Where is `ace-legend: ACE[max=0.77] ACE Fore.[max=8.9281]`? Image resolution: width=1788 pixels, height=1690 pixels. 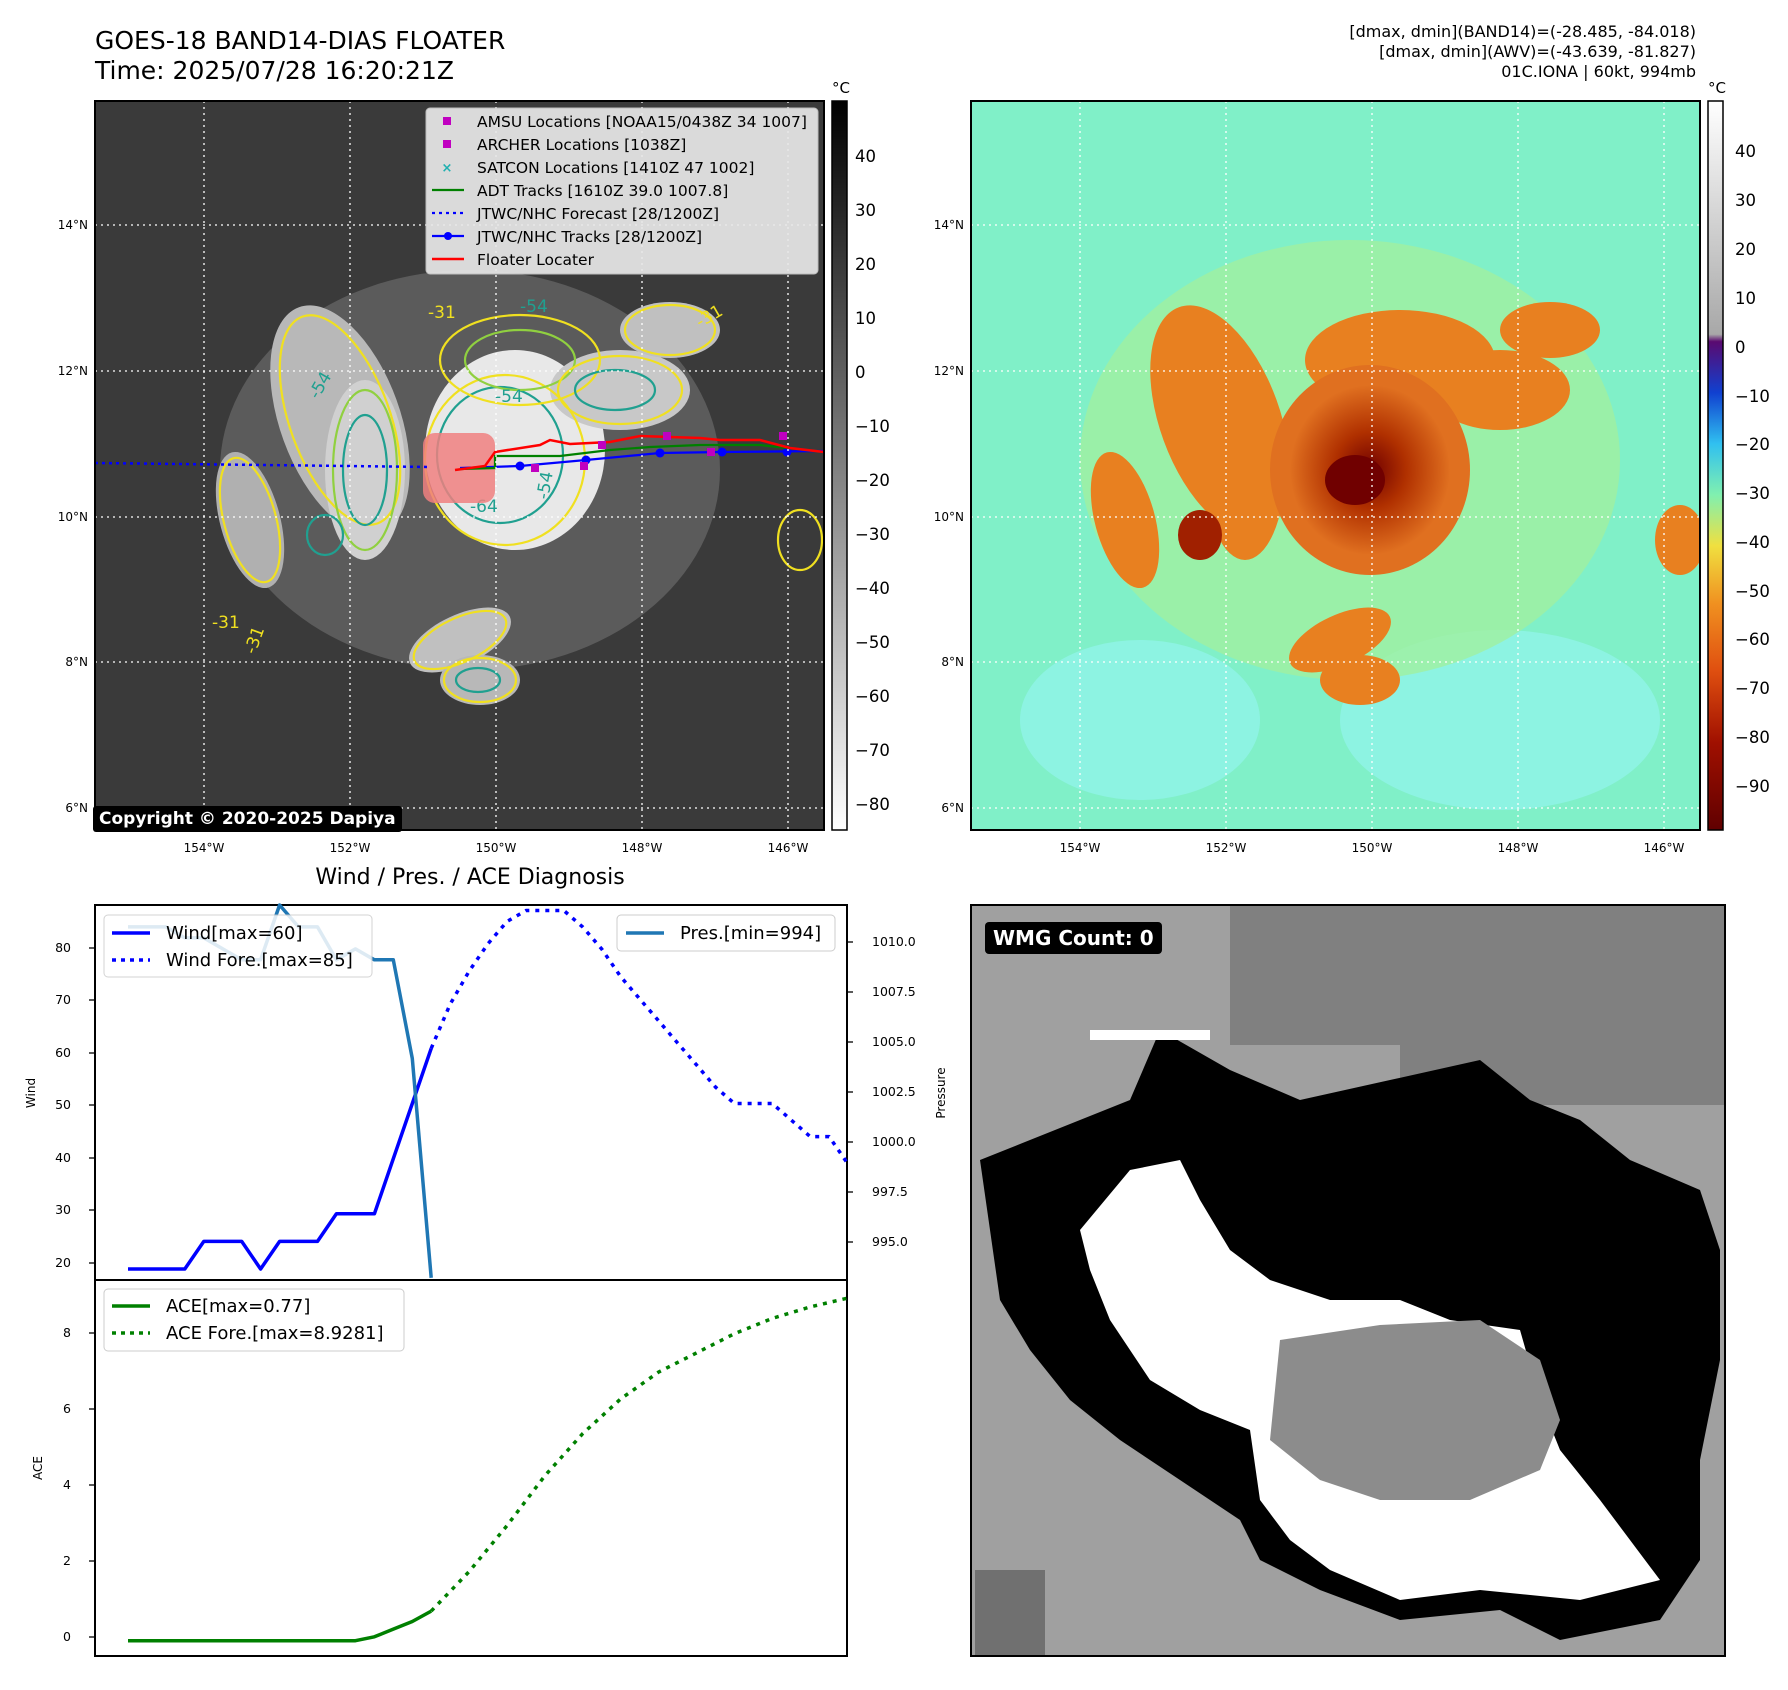 ace-legend: ACE[max=0.77] ACE Fore.[max=8.9281] is located at coordinates (254, 1320).